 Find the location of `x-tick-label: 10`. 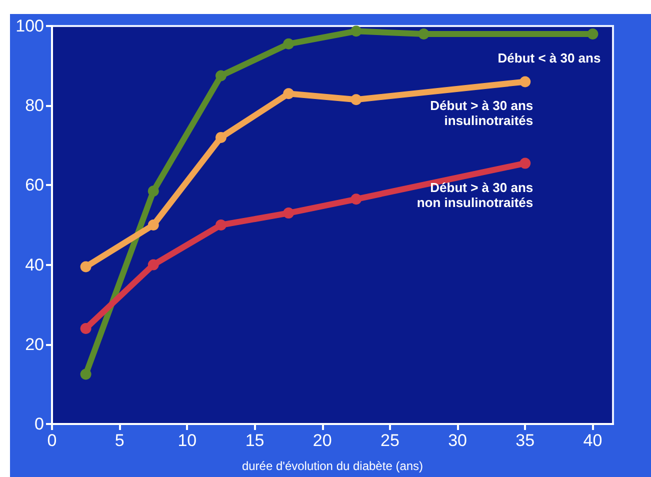

x-tick-label: 10 is located at coordinates (187, 440).